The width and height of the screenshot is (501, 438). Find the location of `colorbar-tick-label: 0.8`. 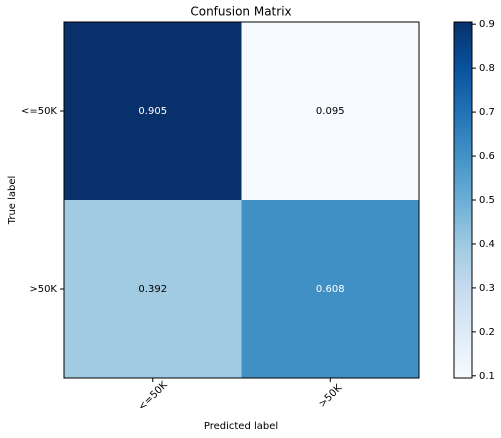

colorbar-tick-label: 0.8 is located at coordinates (487, 68).